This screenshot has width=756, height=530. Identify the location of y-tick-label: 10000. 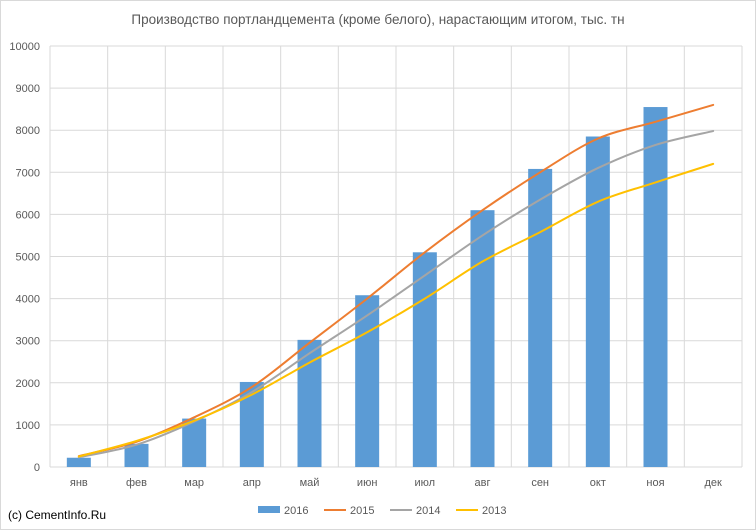
(24, 47).